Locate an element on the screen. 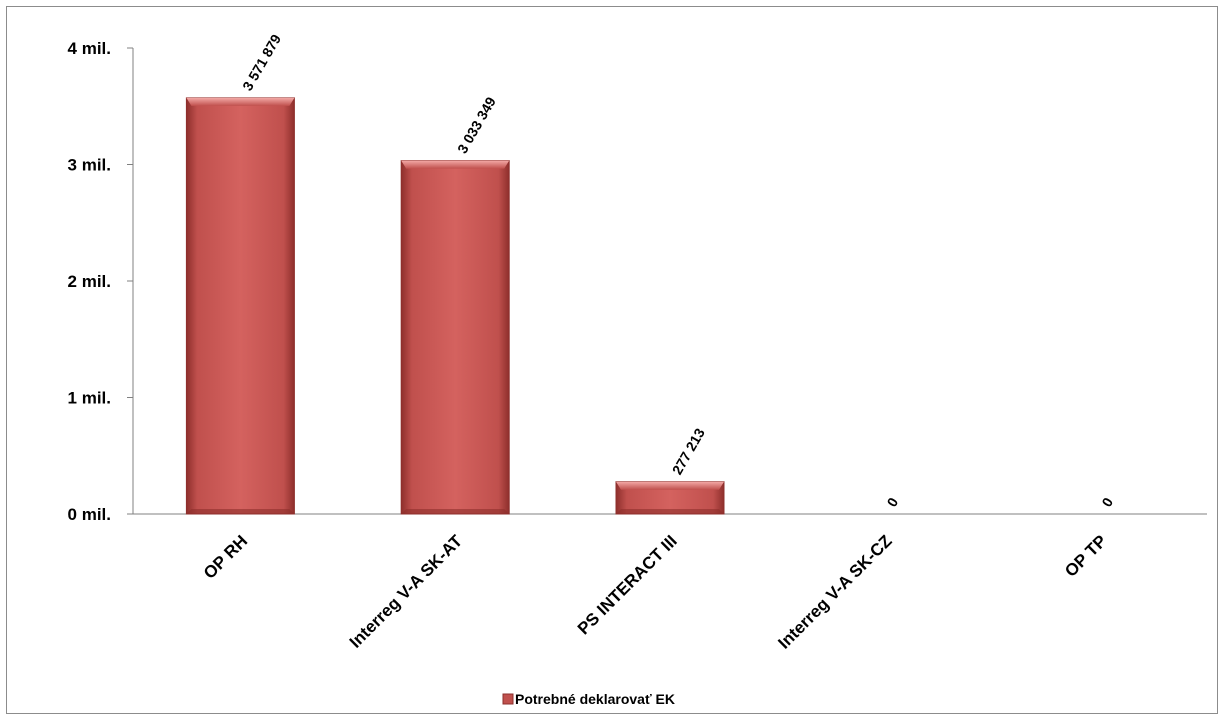 This screenshot has width=1226, height=720. legend-label: Potrebné deklarovať EK is located at coordinates (595, 699).